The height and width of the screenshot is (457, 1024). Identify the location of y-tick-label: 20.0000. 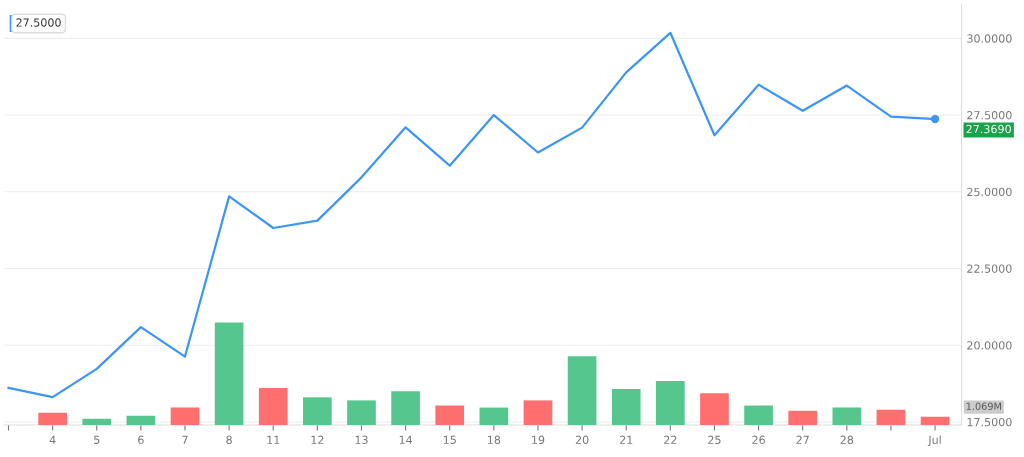
(989, 345).